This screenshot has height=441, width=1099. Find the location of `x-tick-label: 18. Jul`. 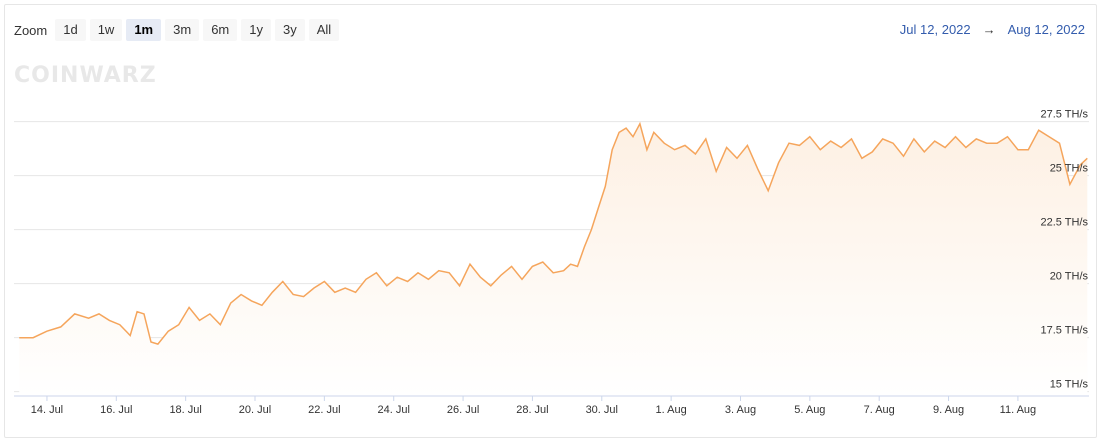

x-tick-label: 18. Jul is located at coordinates (185, 410).